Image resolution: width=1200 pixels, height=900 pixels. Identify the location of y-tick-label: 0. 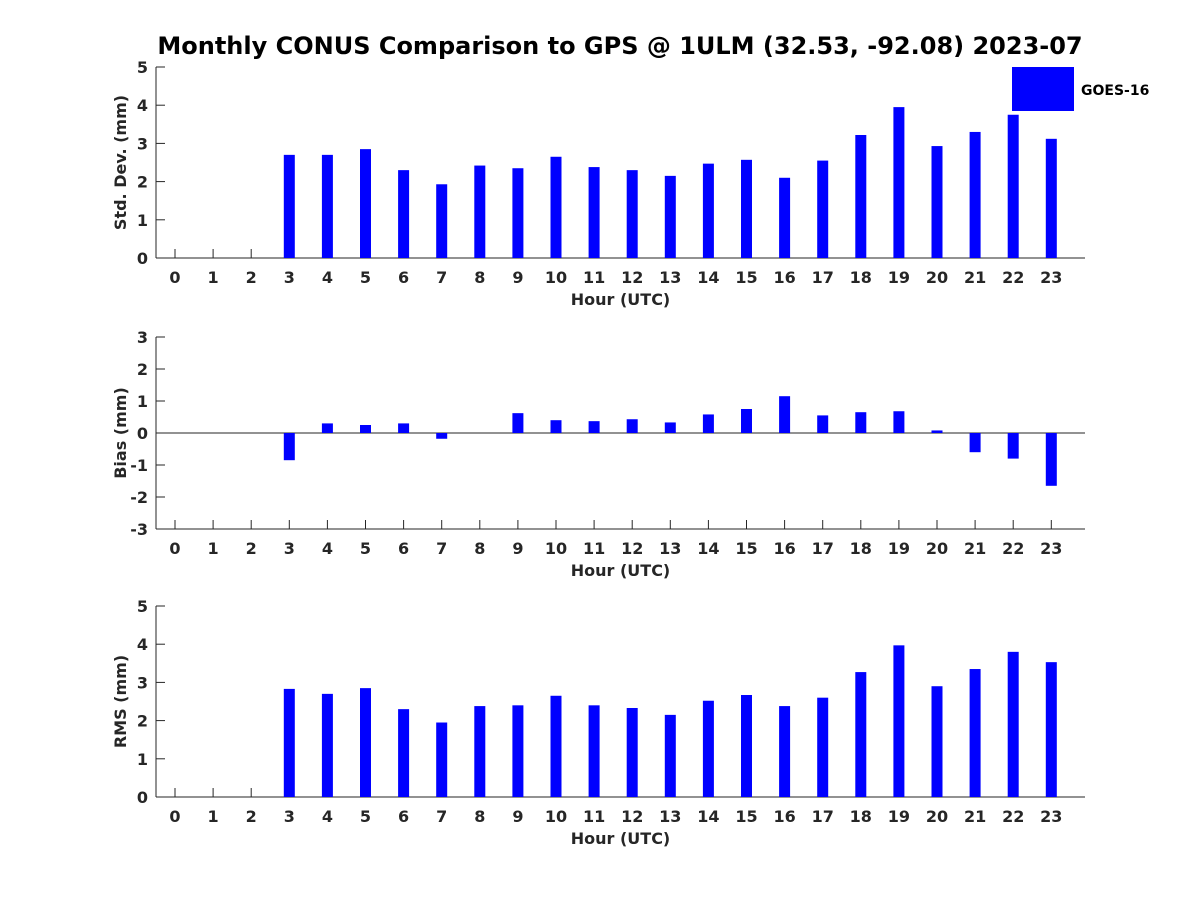
(142, 797).